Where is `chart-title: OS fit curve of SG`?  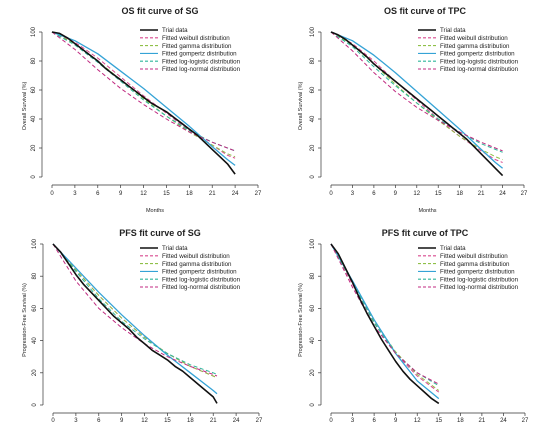 chart-title: OS fit curve of SG is located at coordinates (159, 11).